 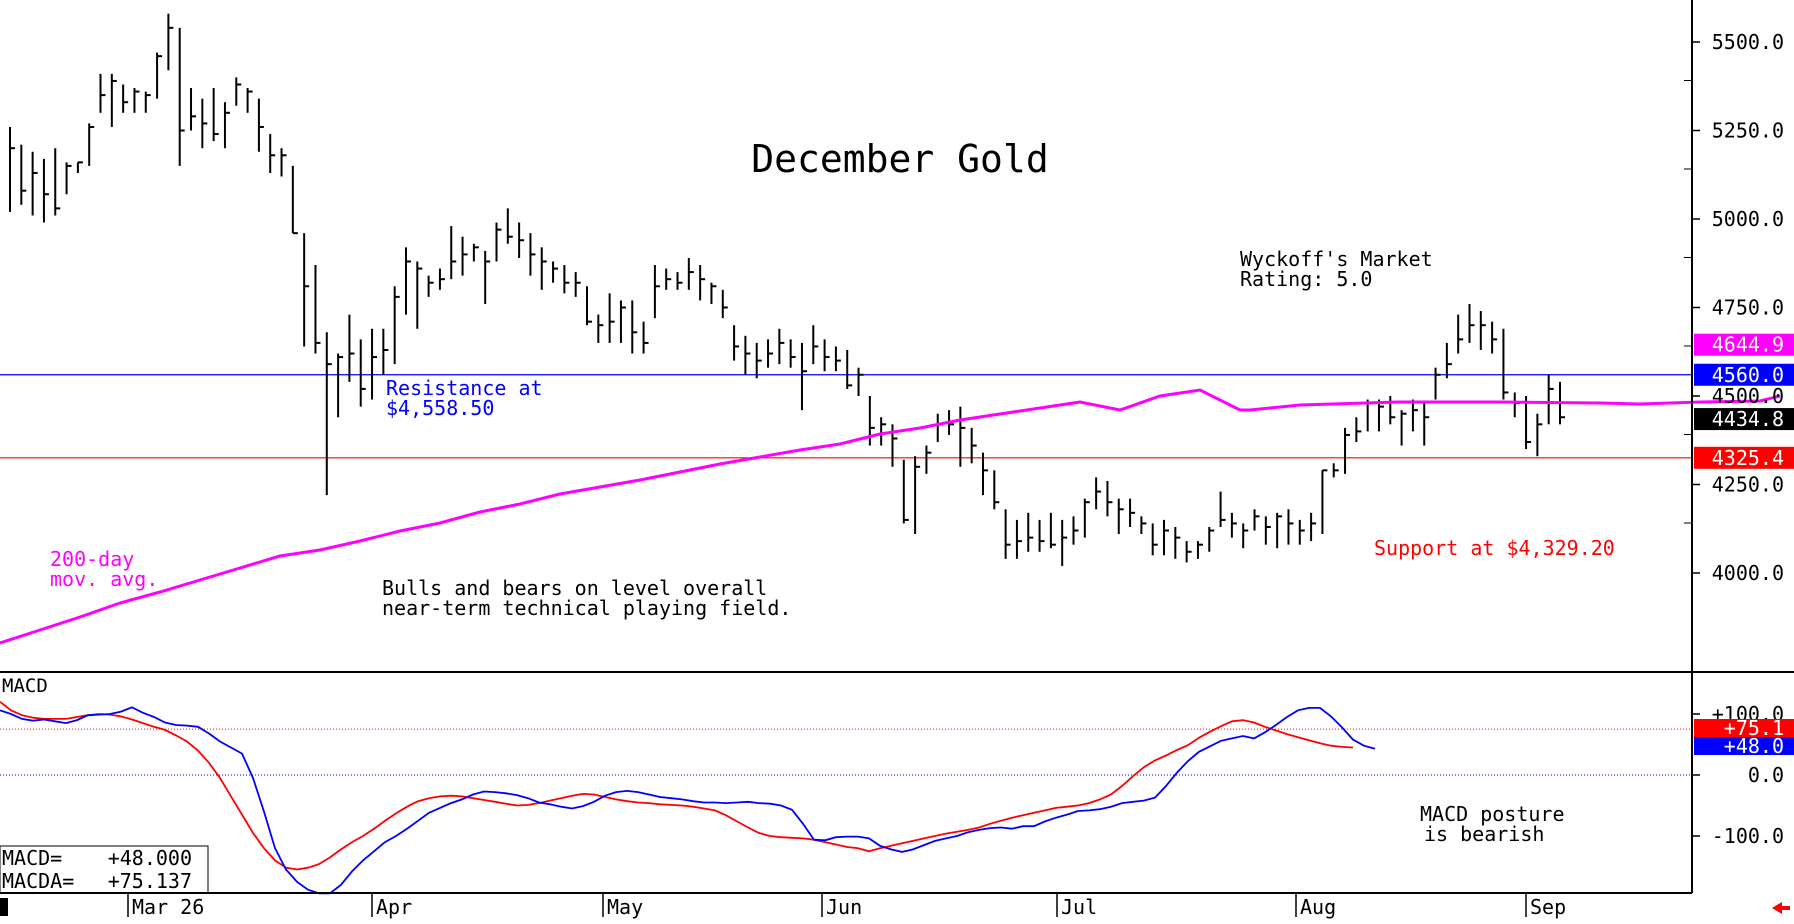 What do you see at coordinates (1748, 131) in the screenshot?
I see `price-tick-label: 5250.0` at bounding box center [1748, 131].